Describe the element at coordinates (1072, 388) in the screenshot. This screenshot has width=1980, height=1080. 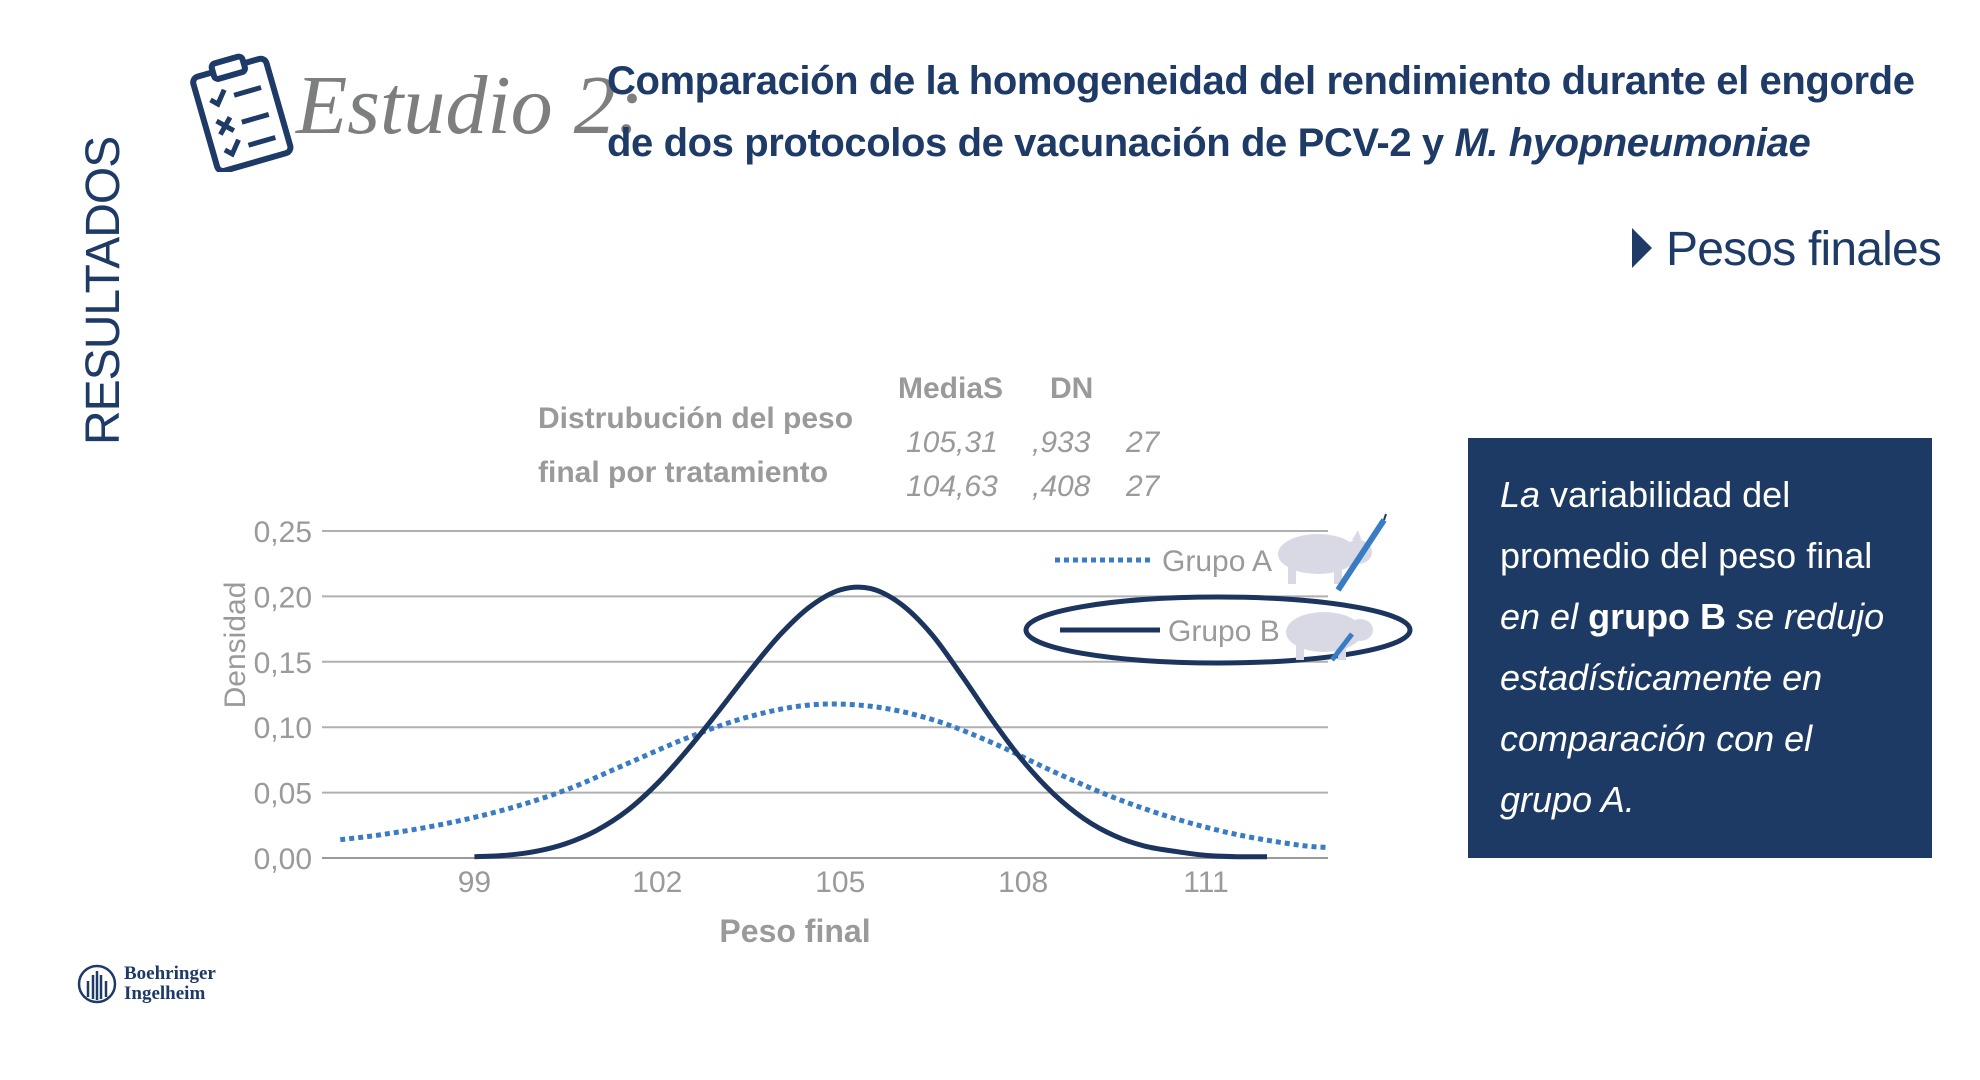
I see `stats-col-dn-header: DN` at that location.